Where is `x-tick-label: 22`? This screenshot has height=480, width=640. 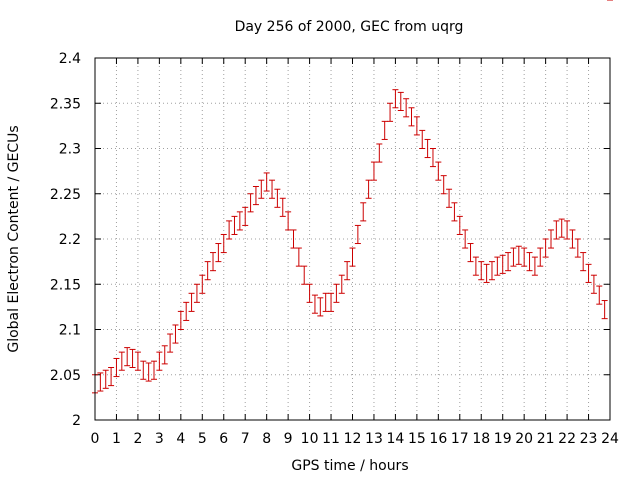
x-tick-label: 22 is located at coordinates (567, 439).